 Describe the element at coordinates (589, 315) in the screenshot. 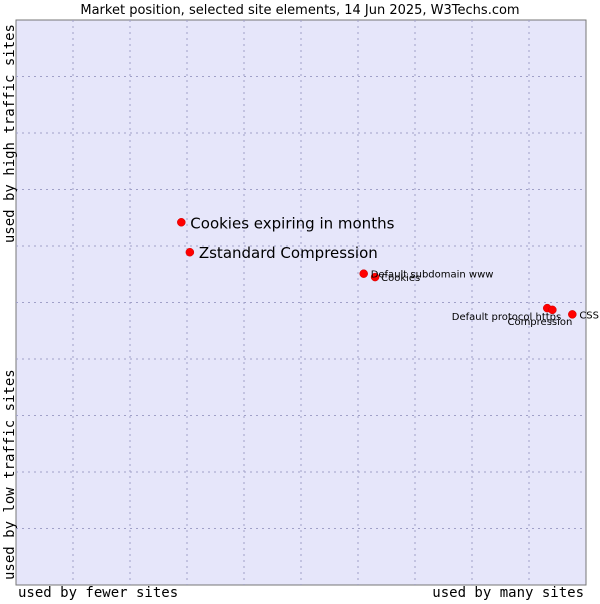

I see `data-label: CSS` at that location.